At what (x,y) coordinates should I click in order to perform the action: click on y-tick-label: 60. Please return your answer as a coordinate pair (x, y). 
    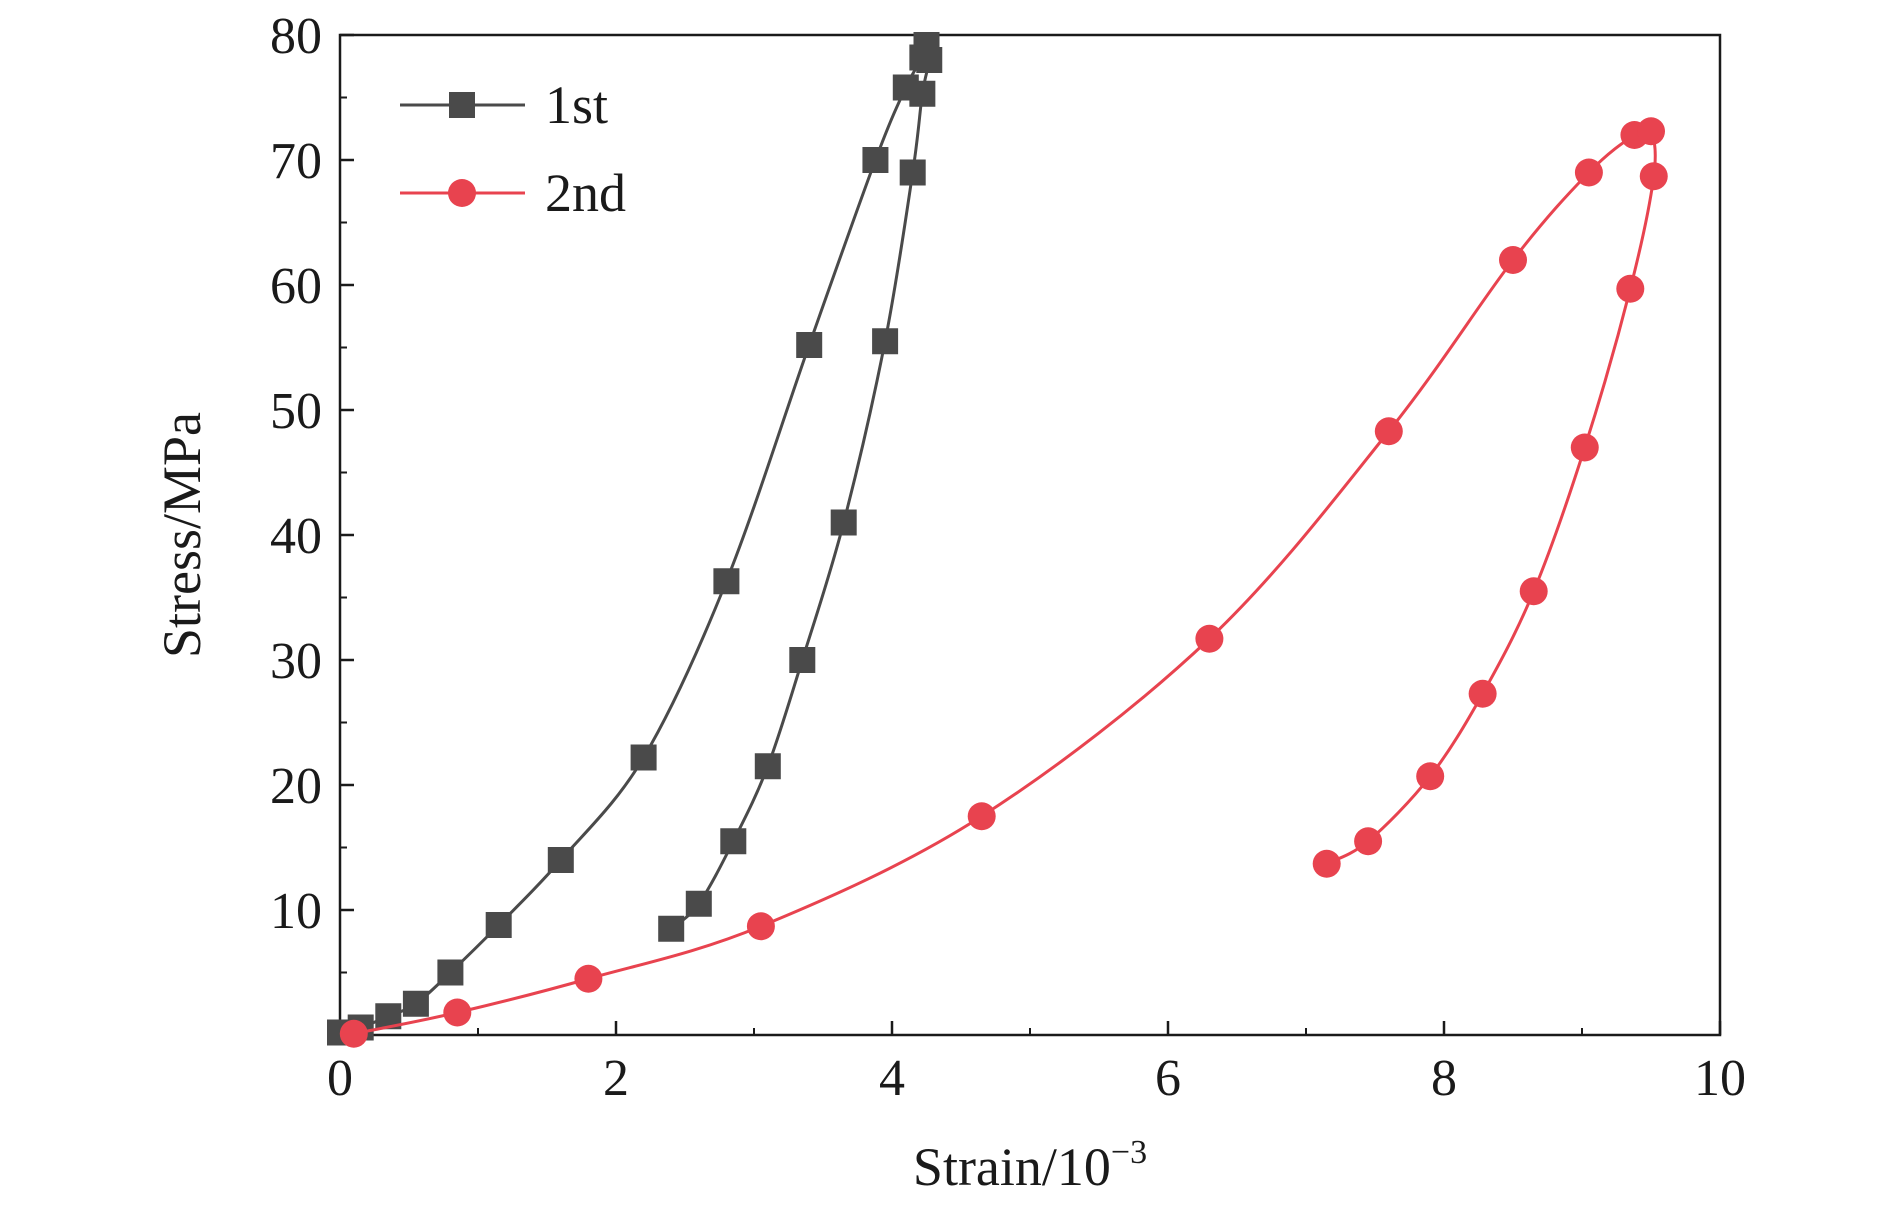
    Looking at the image, I should click on (296, 286).